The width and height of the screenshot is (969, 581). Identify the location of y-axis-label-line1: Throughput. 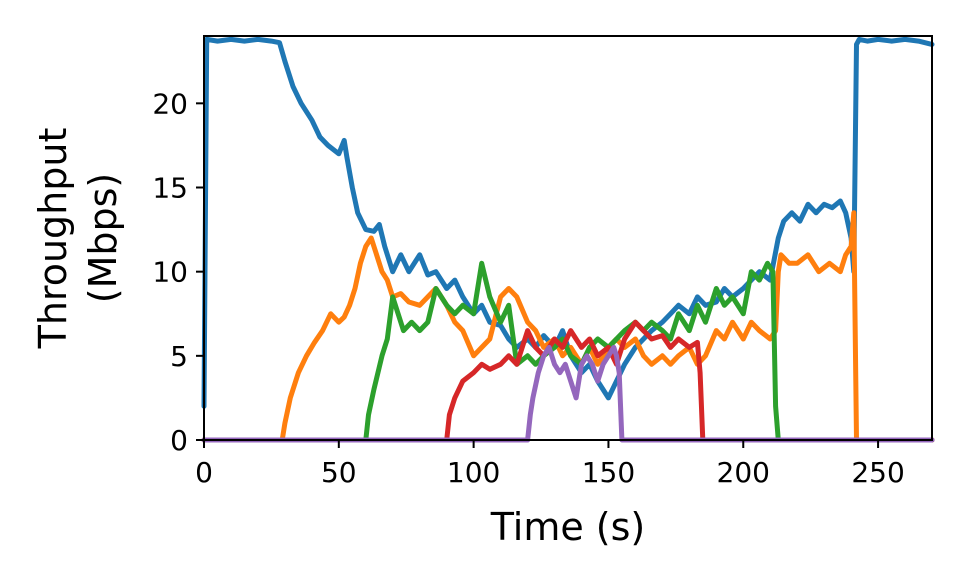
(53, 239).